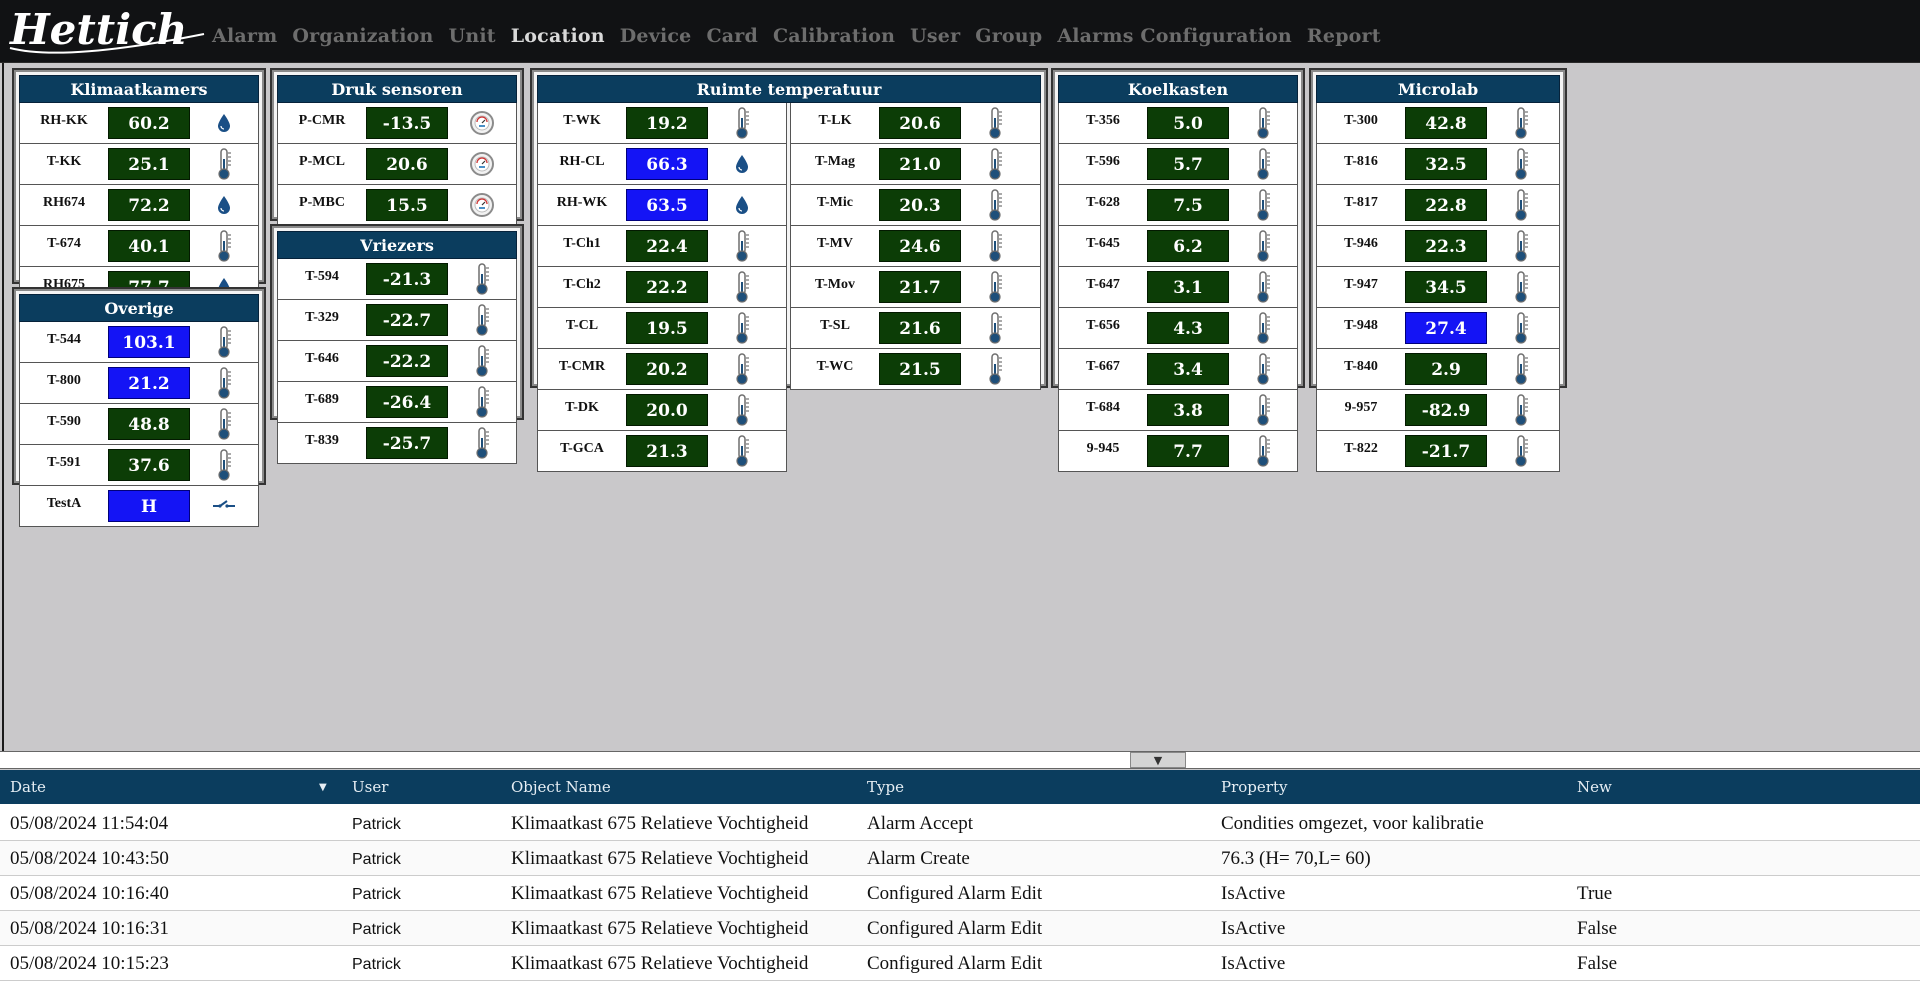 The width and height of the screenshot is (1920, 988). I want to click on sensor-row: RH-KK 60.2, so click(139, 123).